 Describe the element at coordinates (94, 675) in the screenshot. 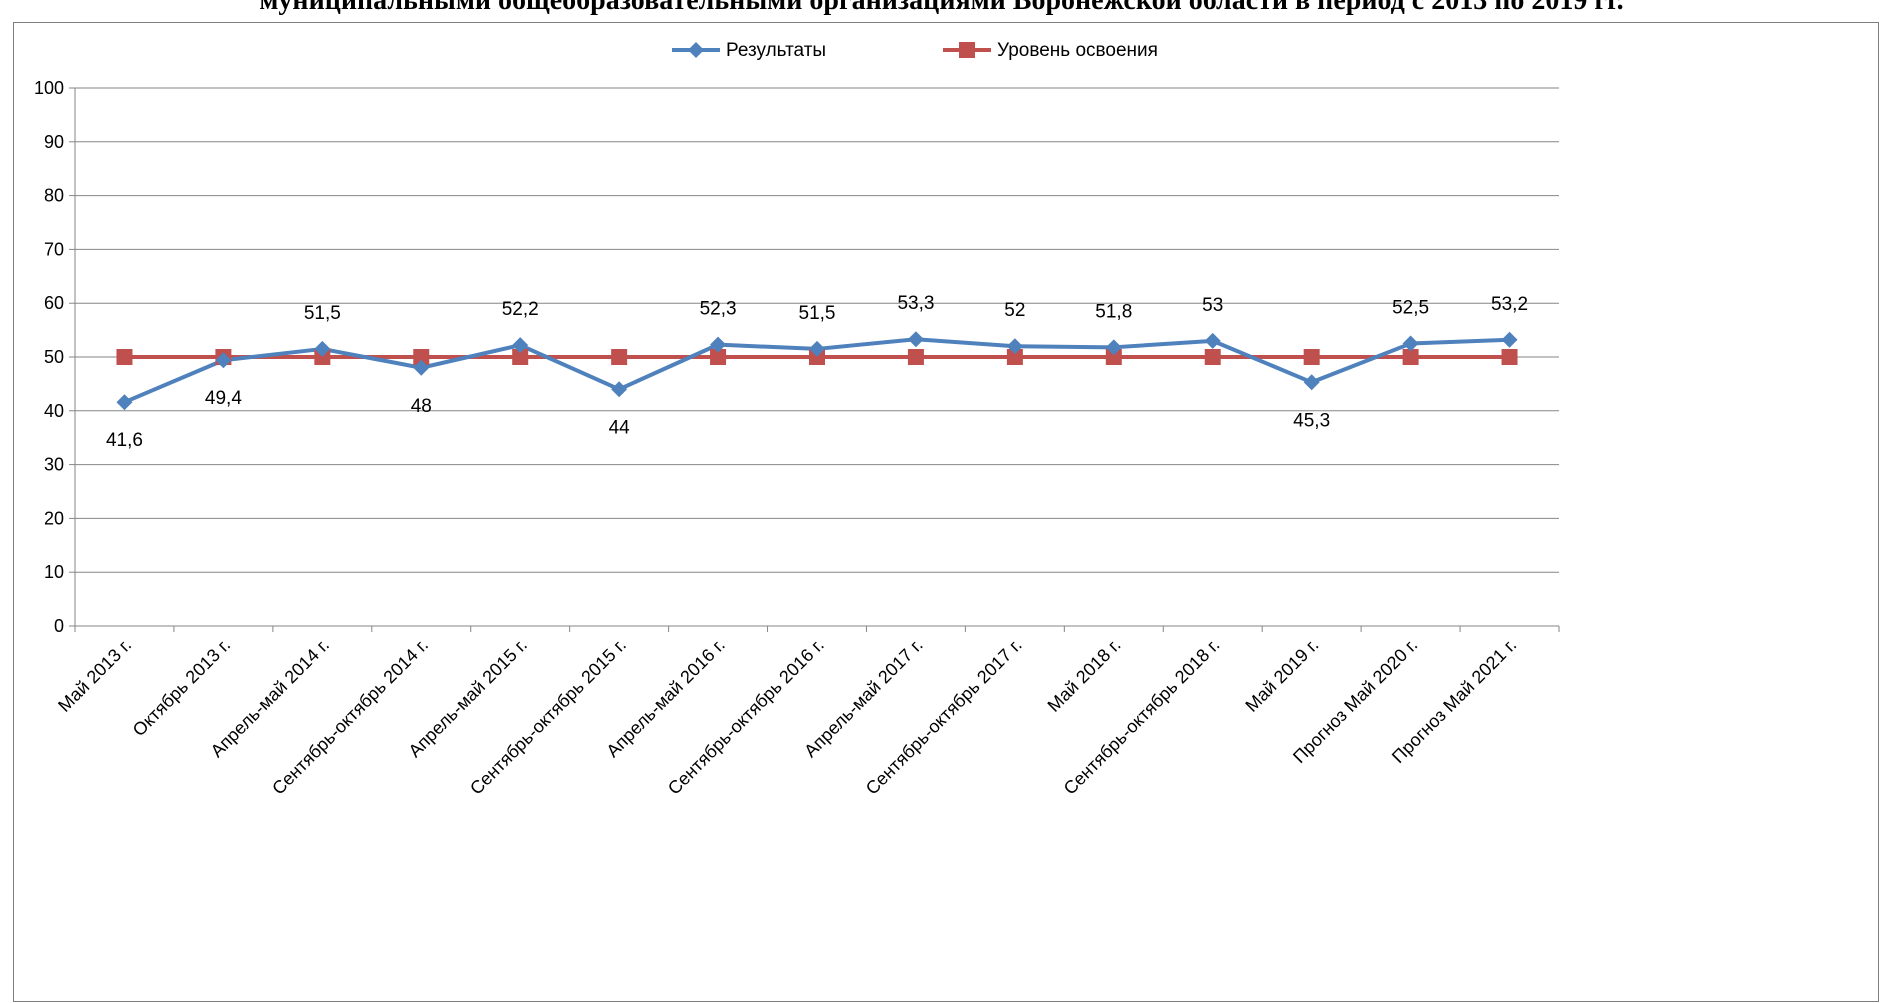

I see `x-tick-label: Май 2013 г.` at that location.